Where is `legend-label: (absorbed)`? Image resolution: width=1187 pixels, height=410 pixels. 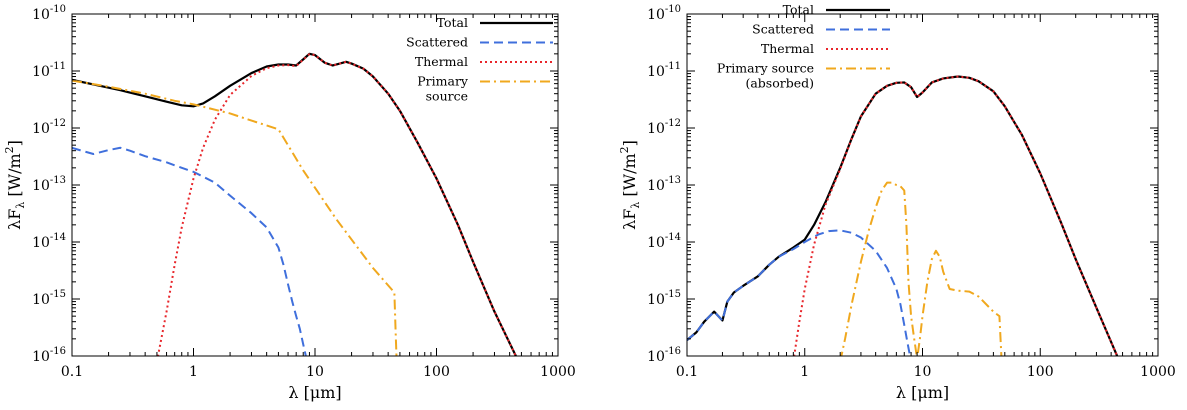
legend-label: (absorbed) is located at coordinates (779, 83).